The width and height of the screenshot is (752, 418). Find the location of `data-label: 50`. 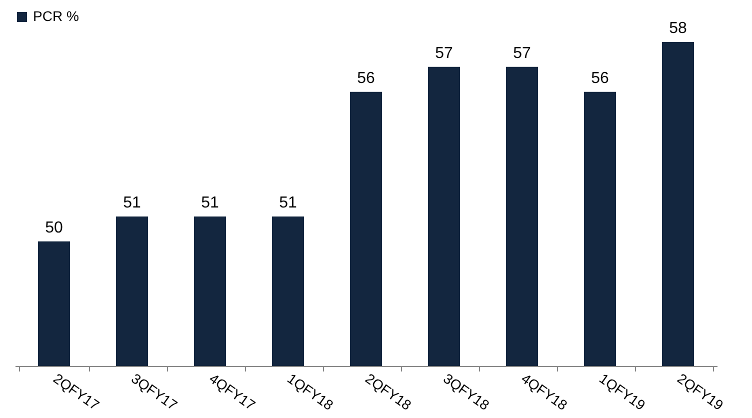

data-label: 50 is located at coordinates (54, 227).